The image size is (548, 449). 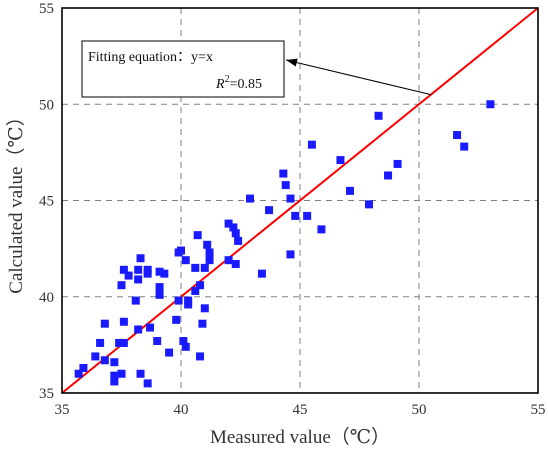 I want to click on y-tick-label: 55, so click(x=46, y=9).